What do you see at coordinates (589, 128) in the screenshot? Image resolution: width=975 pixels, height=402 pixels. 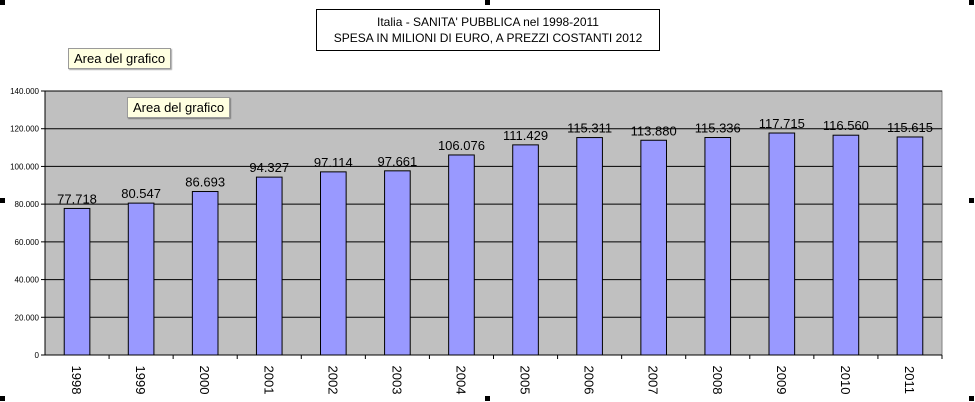 I see `data-label: 115.311` at bounding box center [589, 128].